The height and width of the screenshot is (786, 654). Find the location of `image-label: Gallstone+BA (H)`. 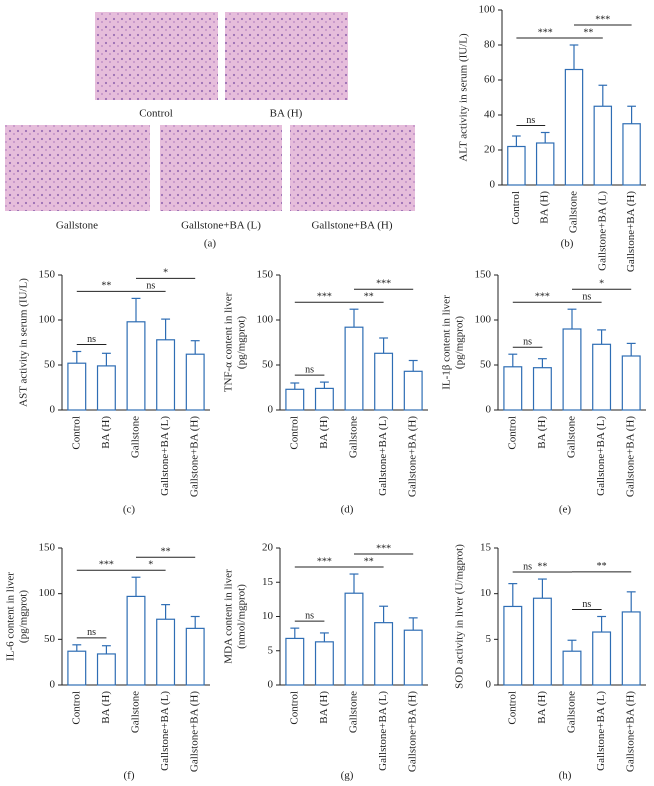

image-label: Gallstone+BA (H) is located at coordinates (351, 226).